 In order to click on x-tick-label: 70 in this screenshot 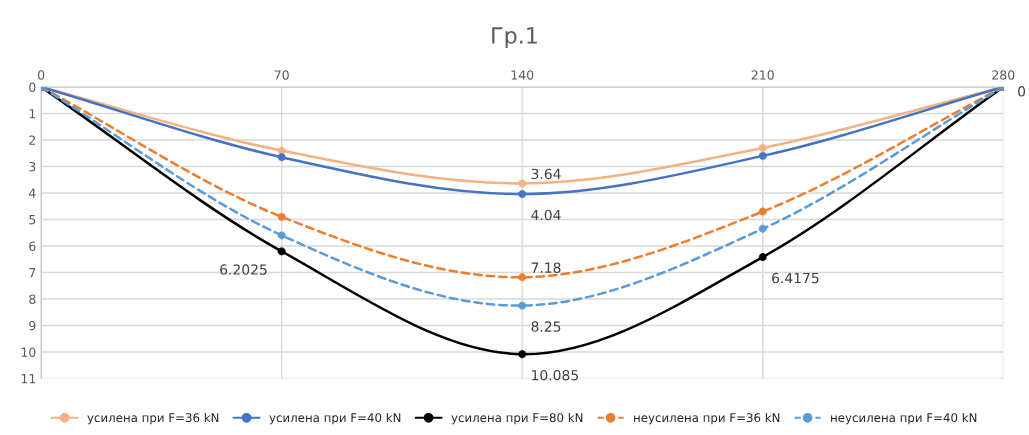, I will do `click(281, 75)`.